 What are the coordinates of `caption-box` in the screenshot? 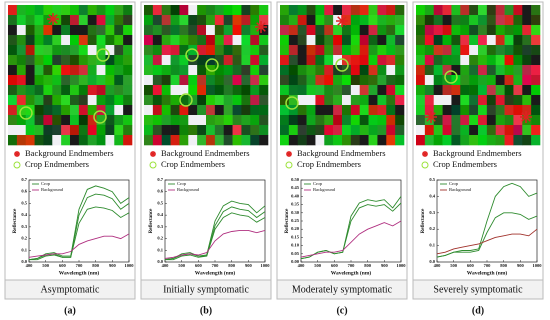 It's located at (342, 289).